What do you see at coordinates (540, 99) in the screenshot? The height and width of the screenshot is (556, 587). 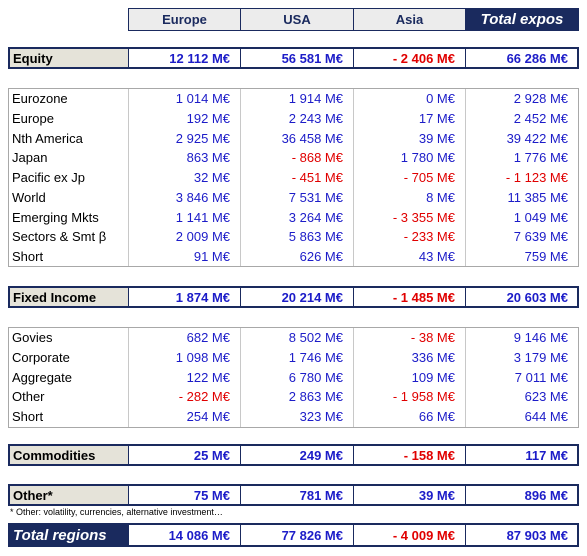 I see `value: 2 928 M€` at bounding box center [540, 99].